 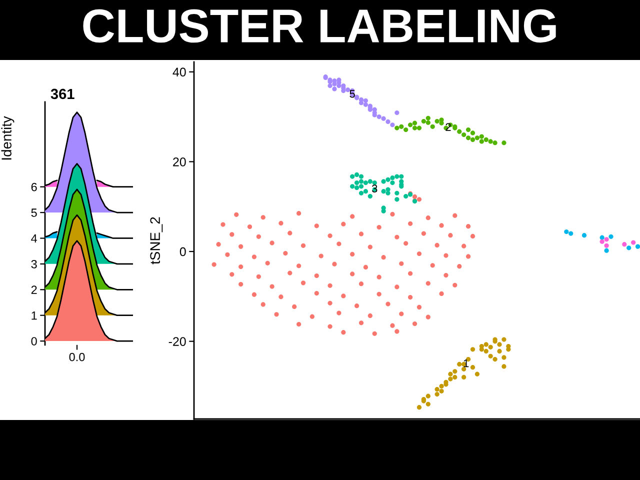 What do you see at coordinates (34, 290) in the screenshot?
I see `y-tick-label: 2` at bounding box center [34, 290].